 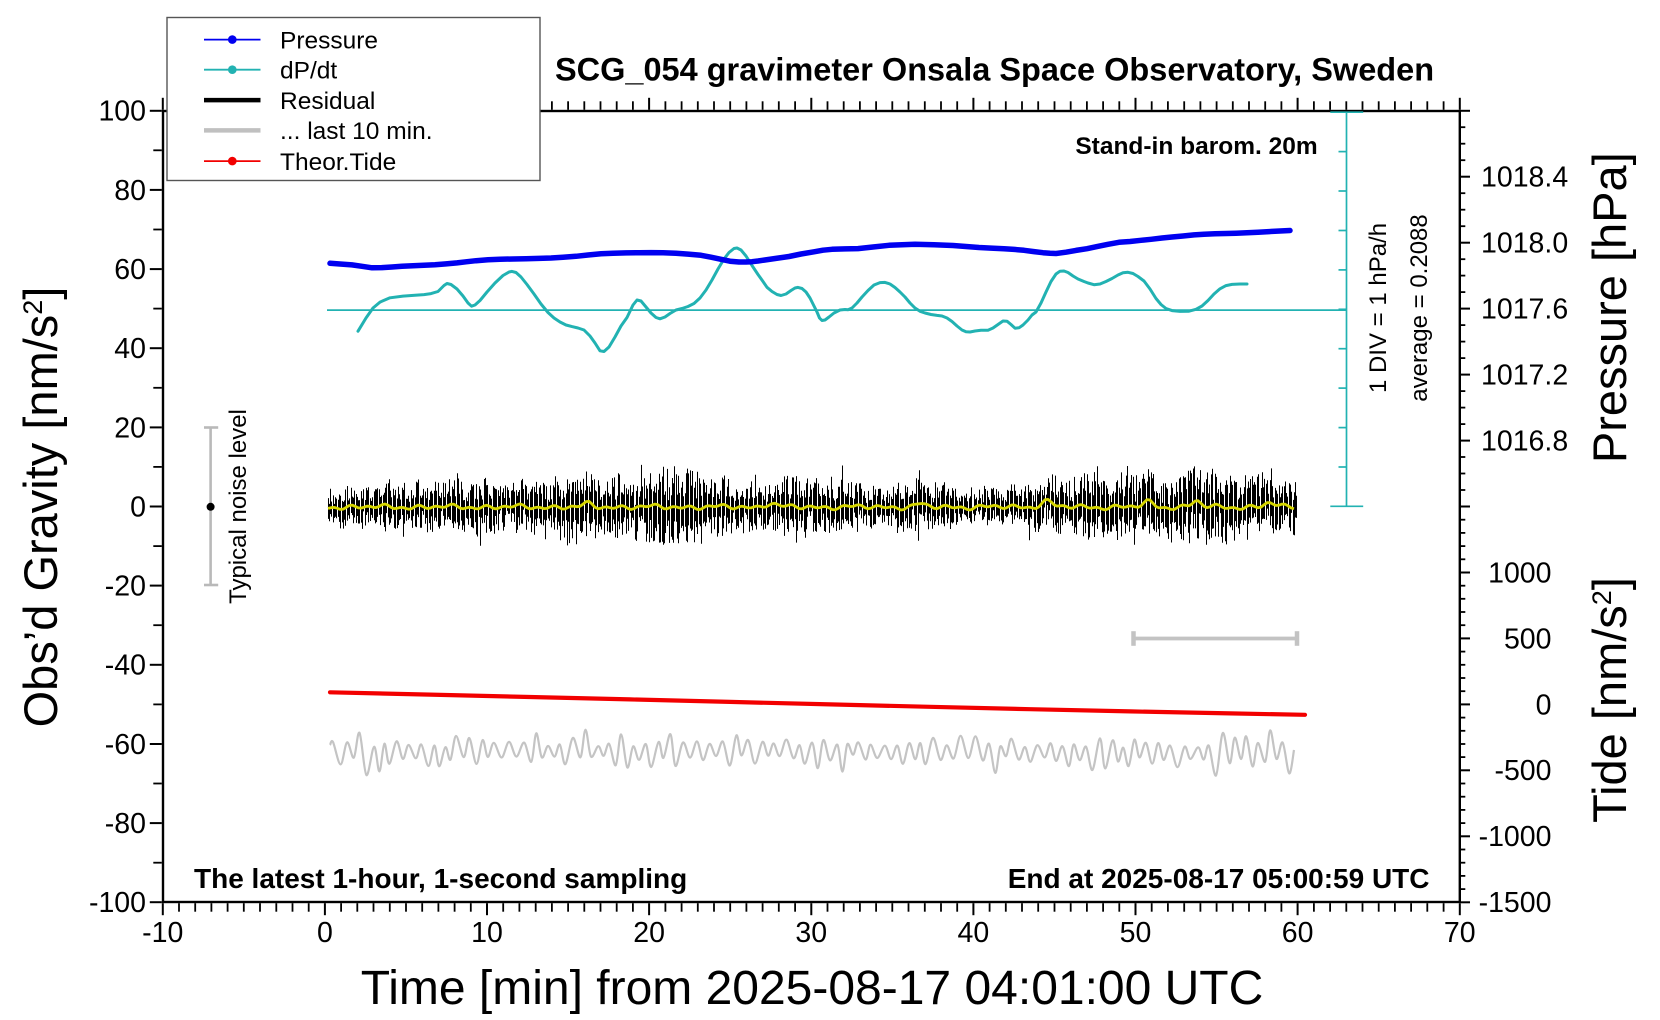 I want to click on svg-text: 1017.2, so click(x=1524, y=375).